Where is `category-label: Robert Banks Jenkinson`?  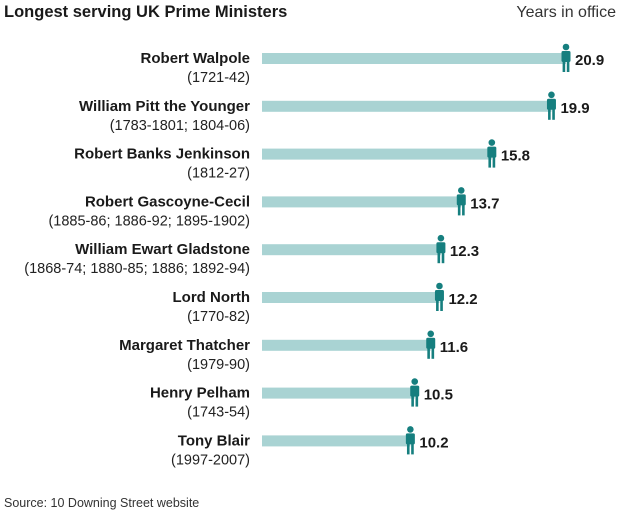
category-label: Robert Banks Jenkinson is located at coordinates (162, 154).